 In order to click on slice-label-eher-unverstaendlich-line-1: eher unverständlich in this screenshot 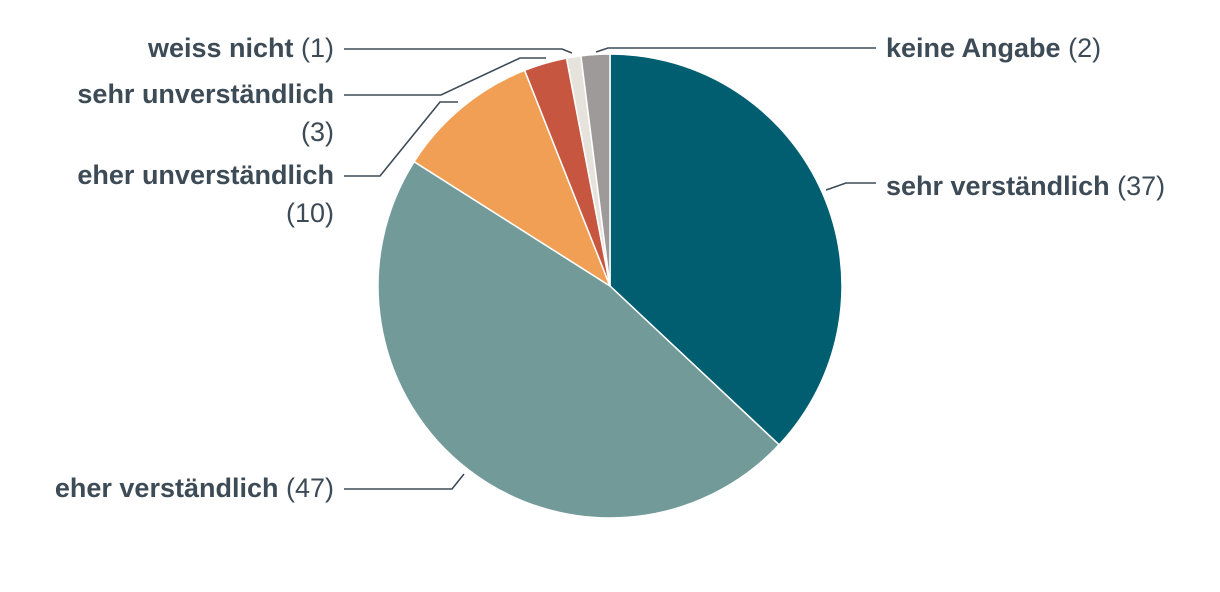, I will do `click(205, 175)`.